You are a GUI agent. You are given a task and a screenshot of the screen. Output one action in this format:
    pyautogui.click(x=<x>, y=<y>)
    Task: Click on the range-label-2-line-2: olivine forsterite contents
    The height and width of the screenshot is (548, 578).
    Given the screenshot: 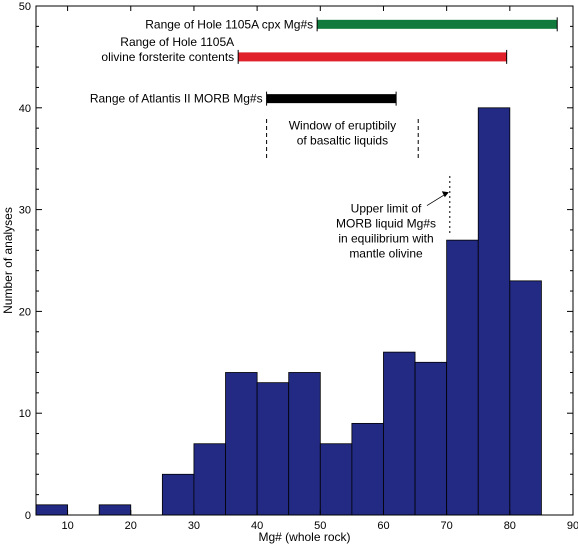 What is the action you would take?
    pyautogui.click(x=167, y=57)
    